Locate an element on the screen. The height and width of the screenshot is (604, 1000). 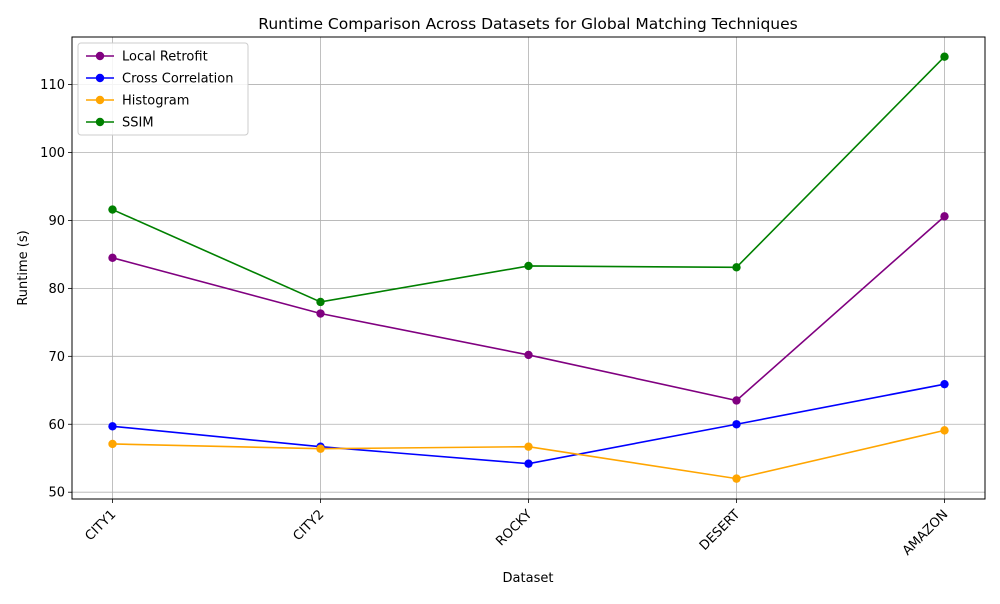
y-tick-label: 80 is located at coordinates (56, 289).